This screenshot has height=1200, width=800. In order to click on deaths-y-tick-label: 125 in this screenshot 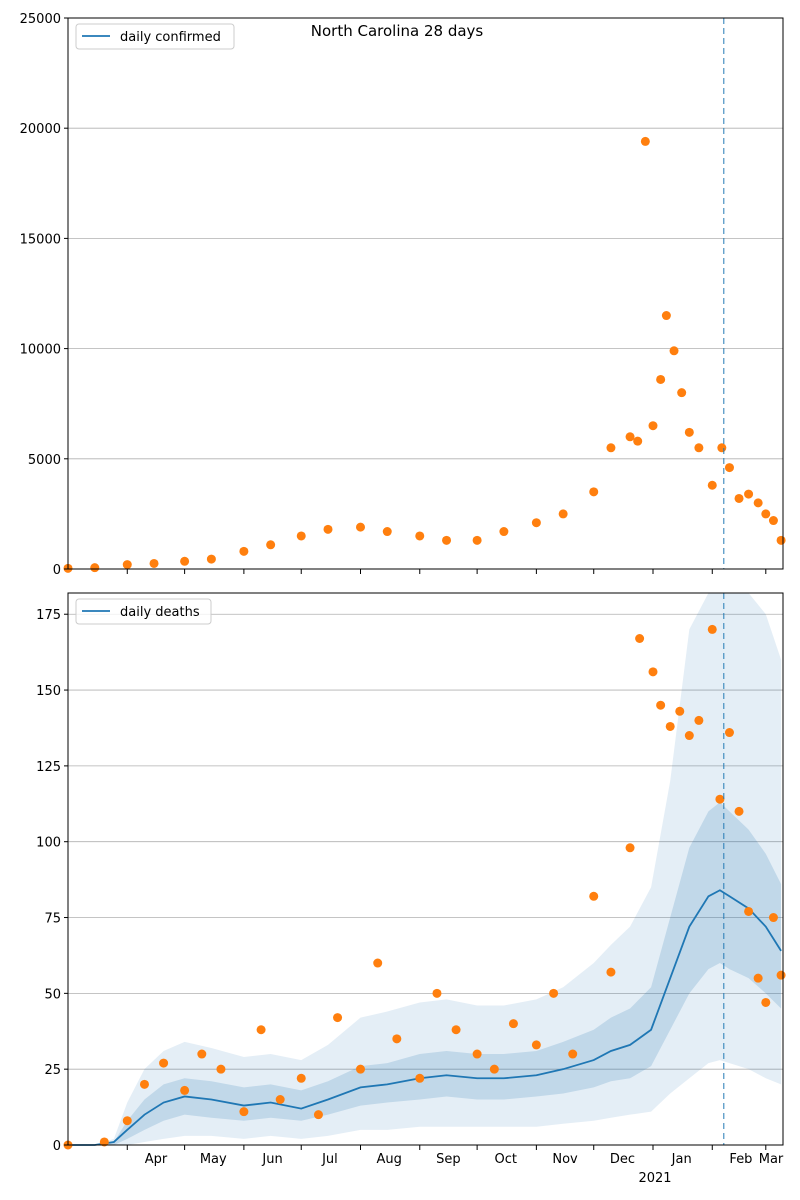, I will do `click(48, 767)`.